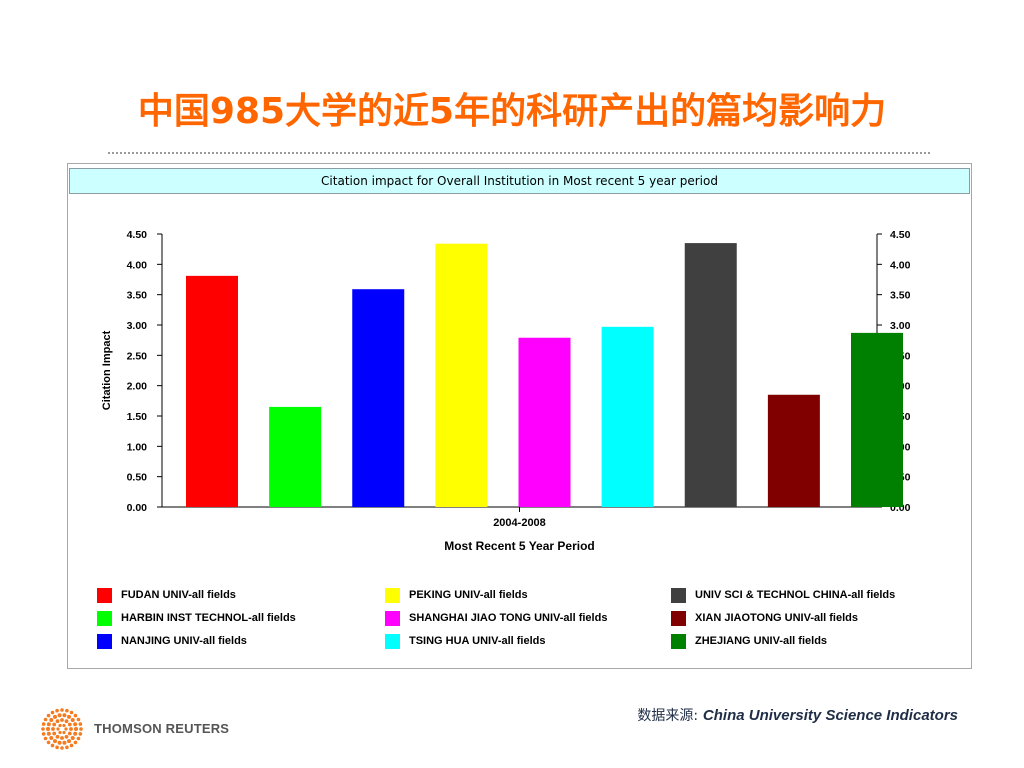  What do you see at coordinates (107, 370) in the screenshot?
I see `y-axis-title: Citation Impact` at bounding box center [107, 370].